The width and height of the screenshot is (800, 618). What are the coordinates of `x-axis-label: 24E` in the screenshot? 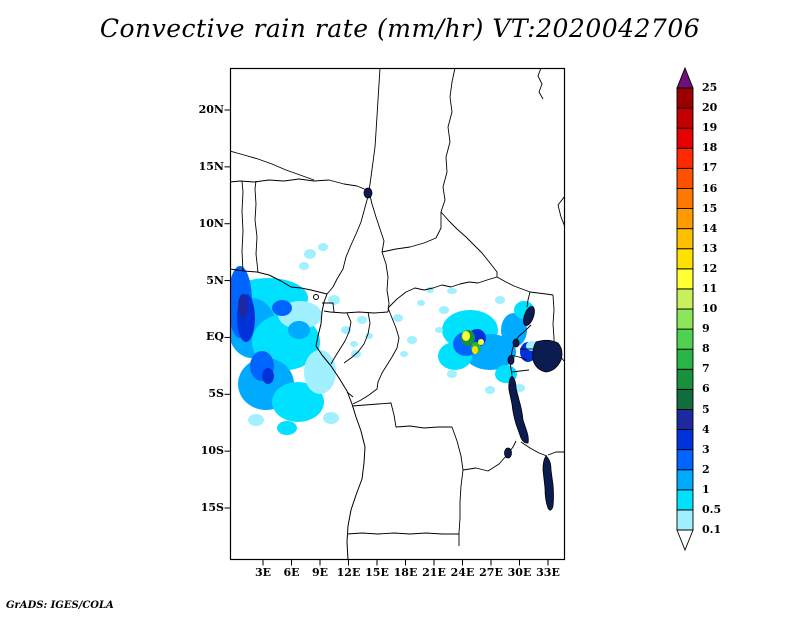 It's located at (462, 572).